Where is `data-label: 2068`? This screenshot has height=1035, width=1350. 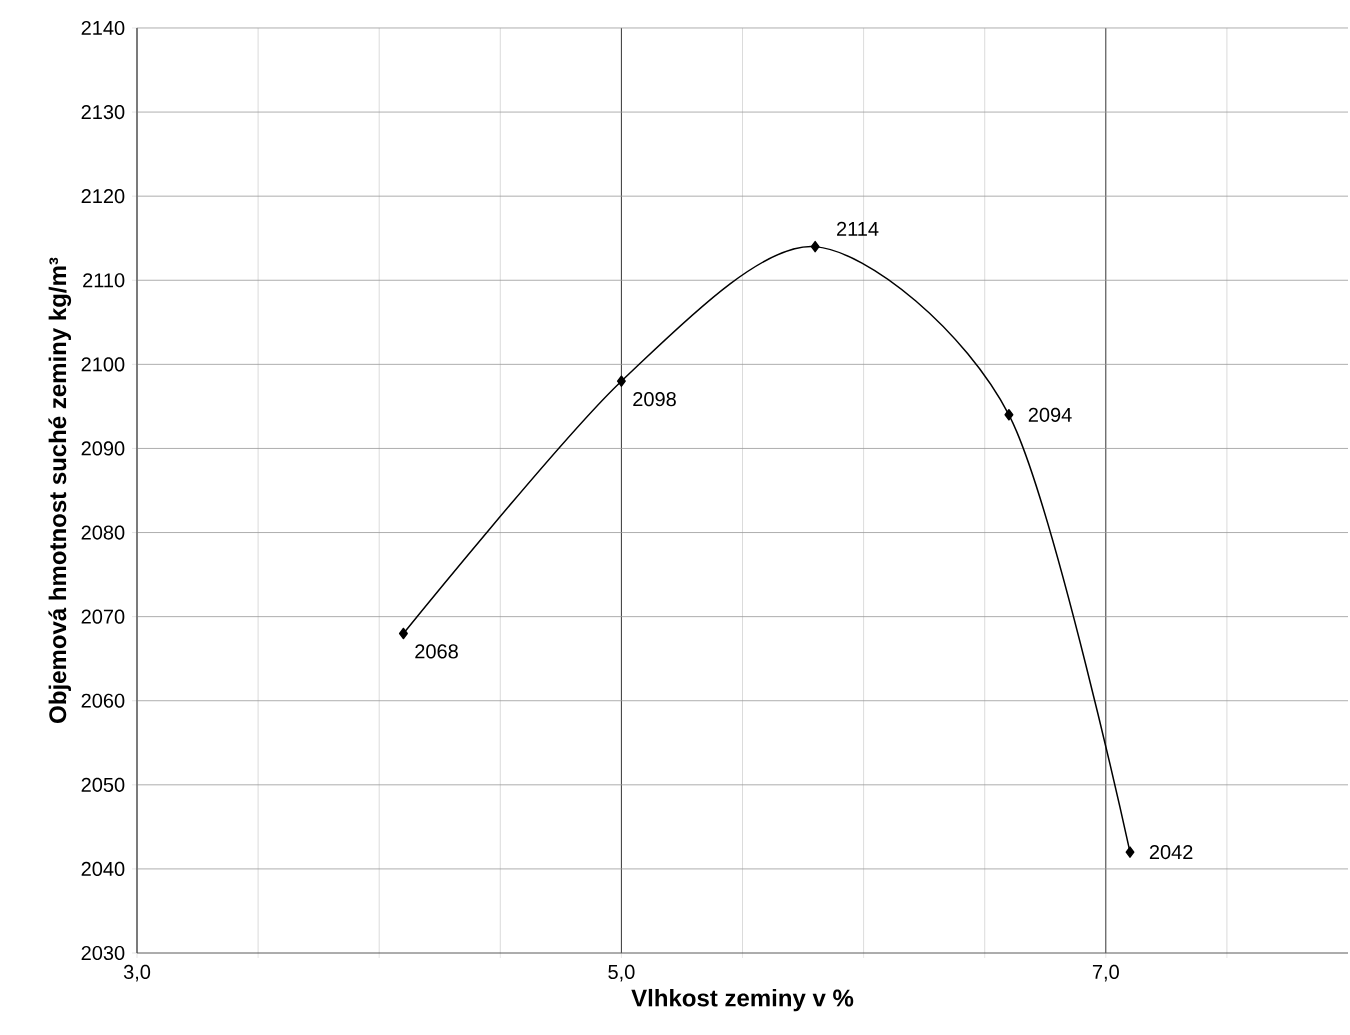 data-label: 2068 is located at coordinates (436, 651).